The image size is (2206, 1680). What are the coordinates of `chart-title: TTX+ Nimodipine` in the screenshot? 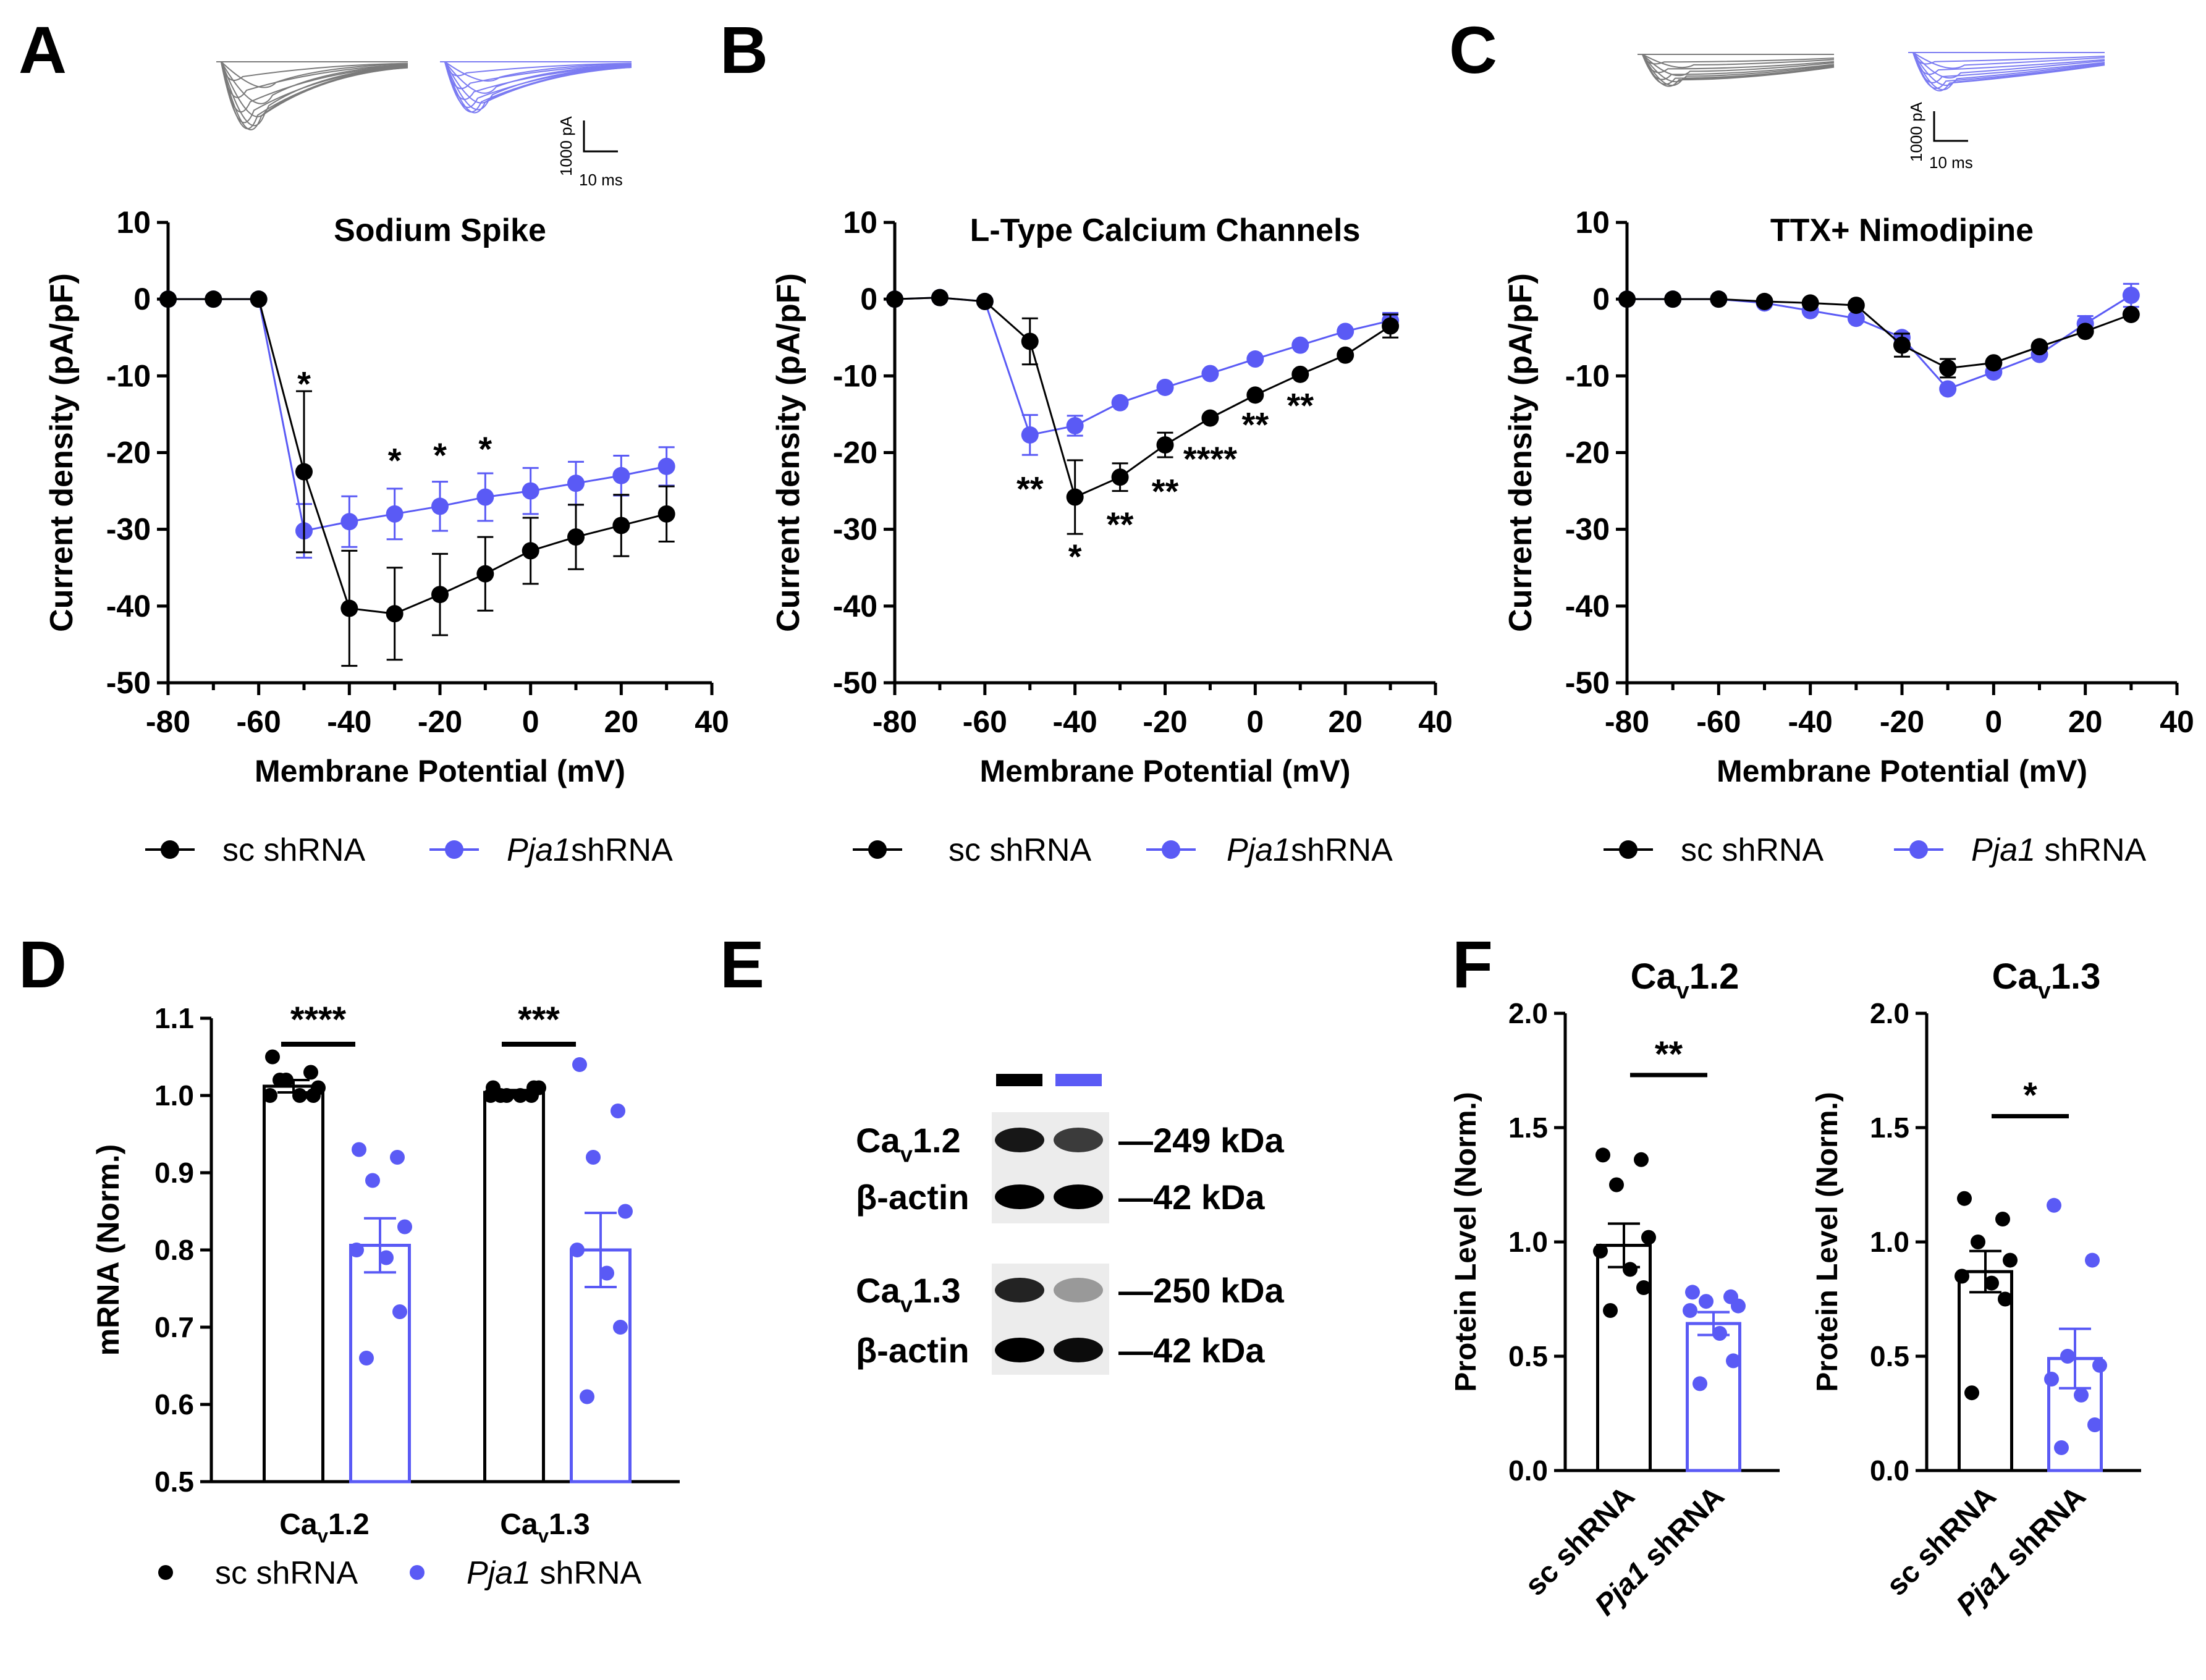 It's located at (1902, 230).